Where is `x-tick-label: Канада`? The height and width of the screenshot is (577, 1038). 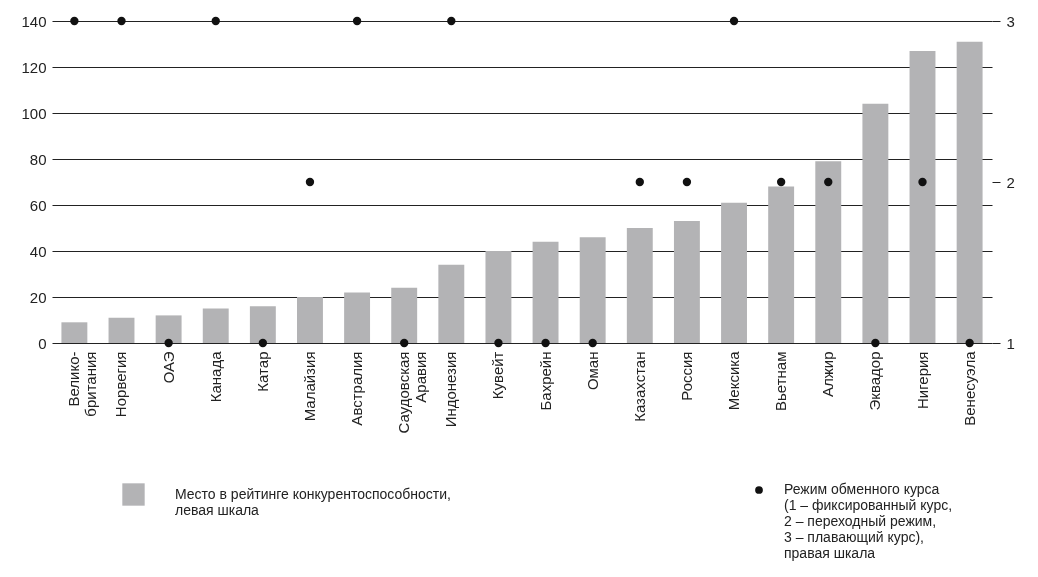
x-tick-label: Канада is located at coordinates (215, 376).